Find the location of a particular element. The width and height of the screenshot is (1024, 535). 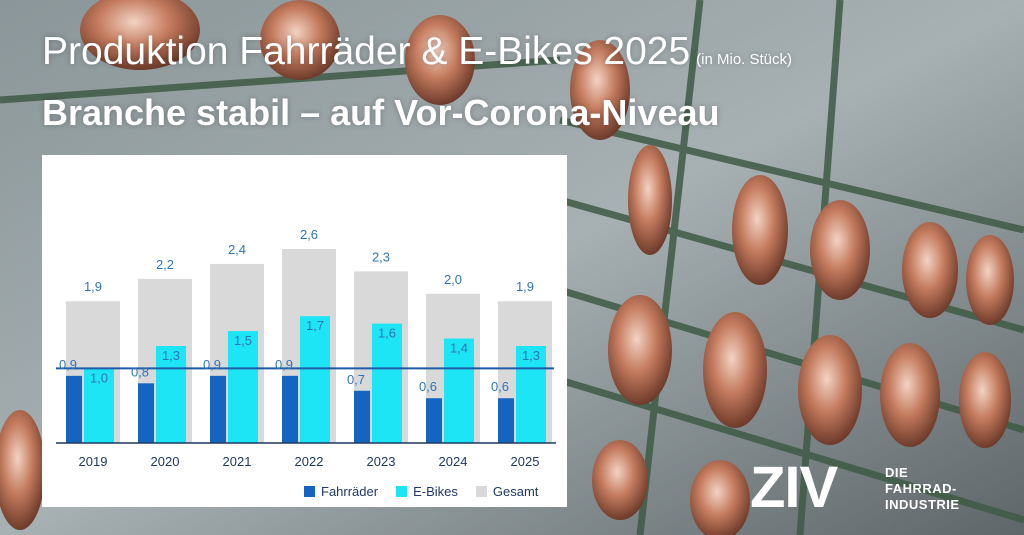

label-fahrraeder-2019: 0,9 is located at coordinates (68, 364).